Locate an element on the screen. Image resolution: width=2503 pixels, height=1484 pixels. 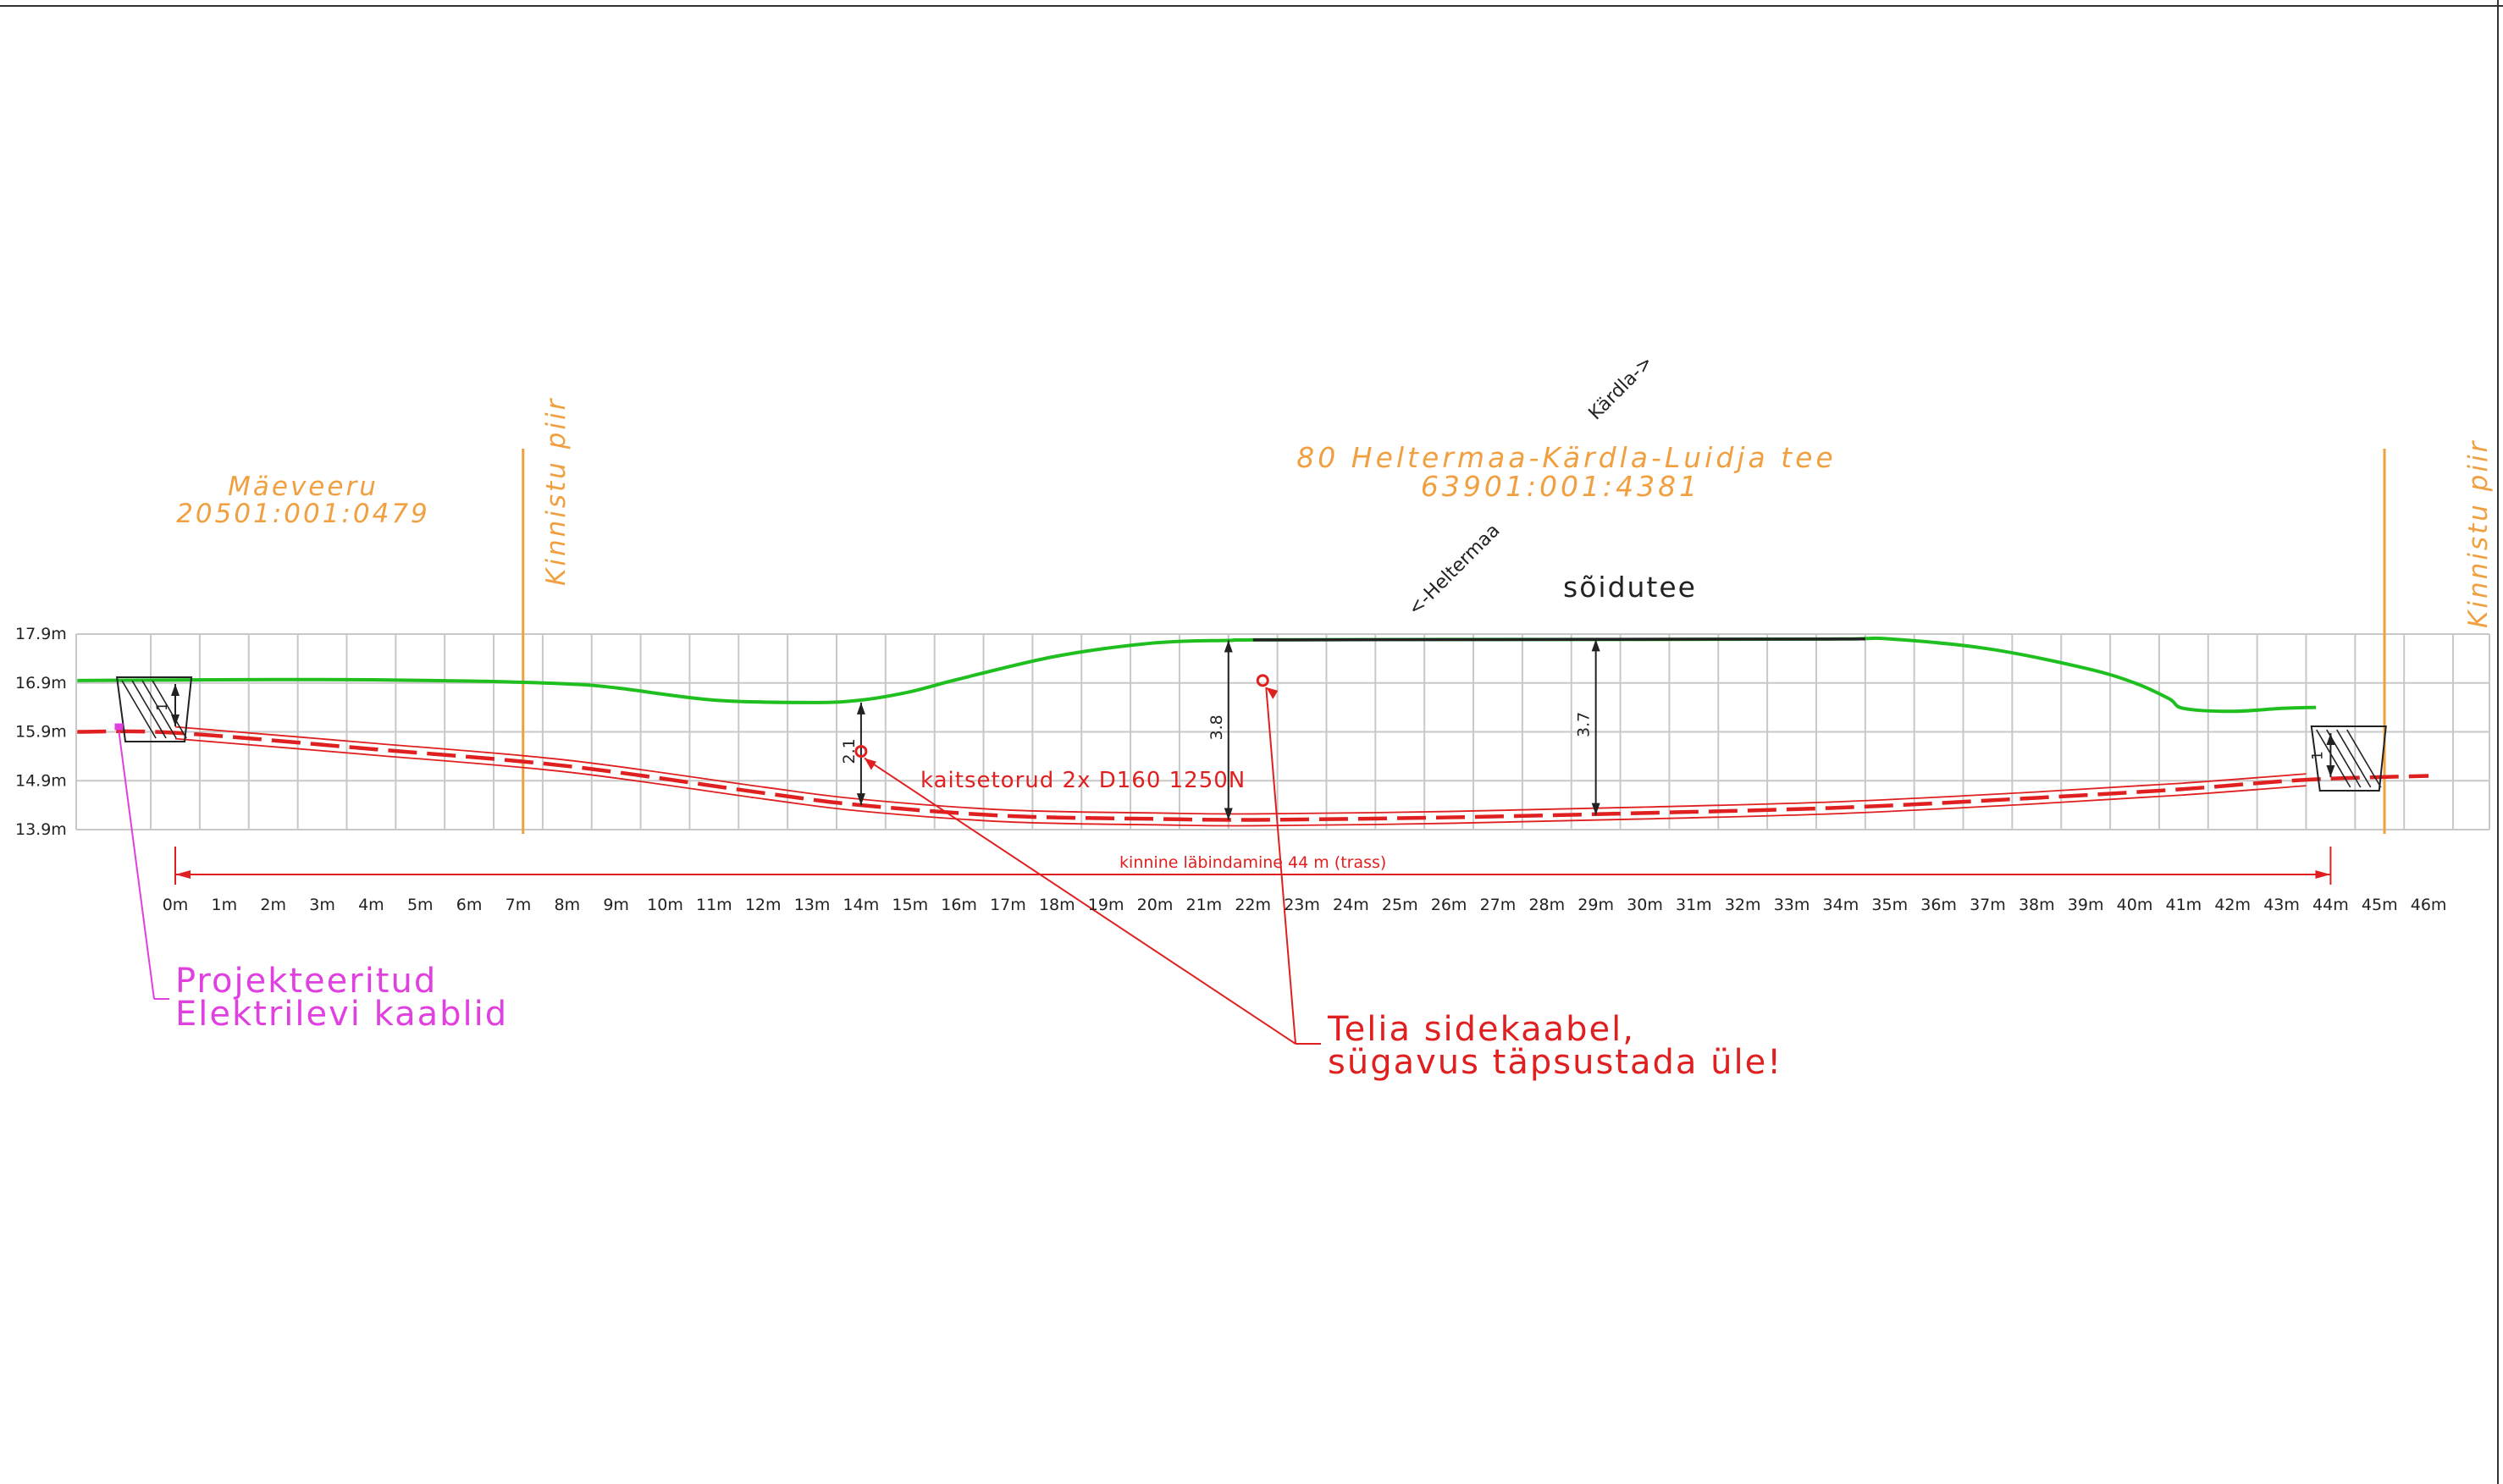
x-tick-label: 42m is located at coordinates (2233, 905).